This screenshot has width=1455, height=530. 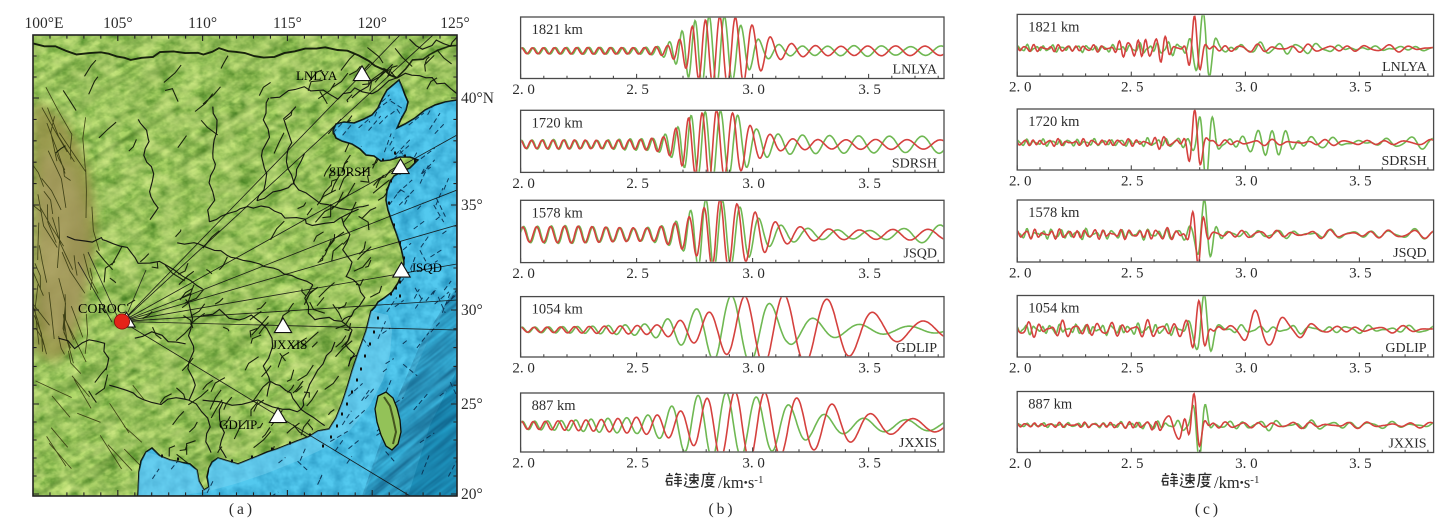 I want to click on svg-text: (c), so click(x=1208, y=509).